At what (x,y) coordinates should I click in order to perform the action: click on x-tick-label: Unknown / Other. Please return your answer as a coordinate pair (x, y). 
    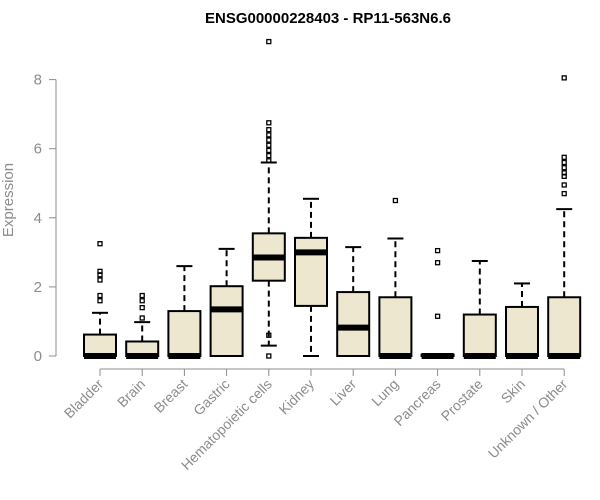
    Looking at the image, I should click on (528, 419).